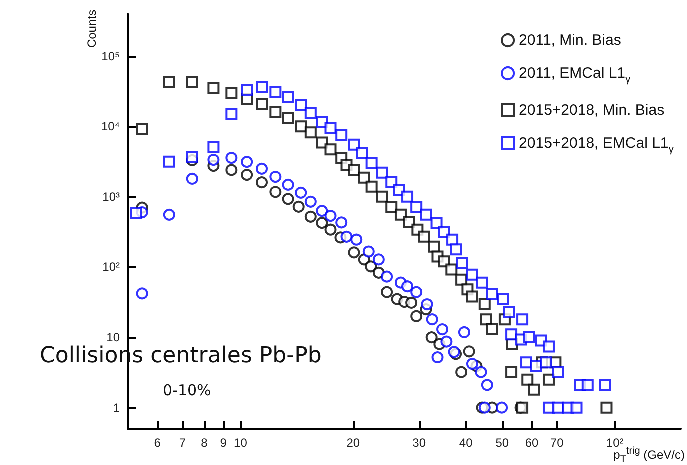 The image size is (687, 465). What do you see at coordinates (532, 443) in the screenshot?
I see `x-tick-label: 60` at bounding box center [532, 443].